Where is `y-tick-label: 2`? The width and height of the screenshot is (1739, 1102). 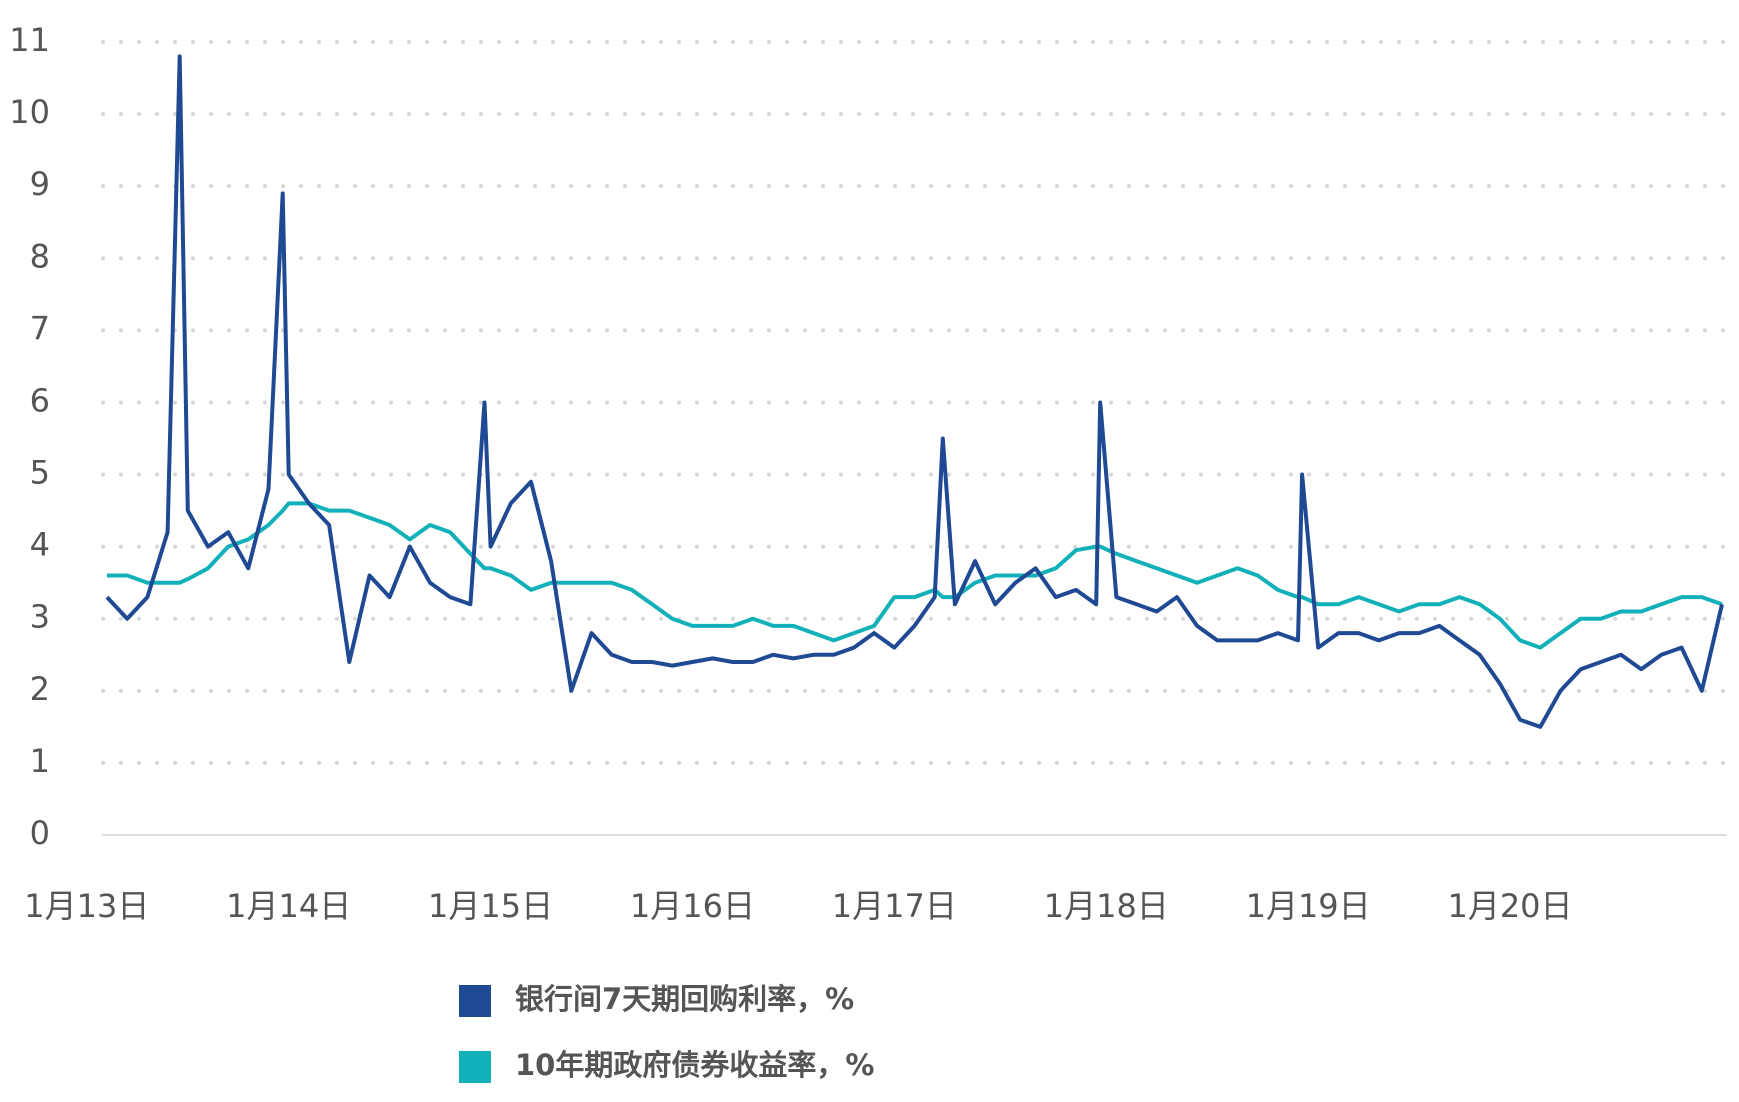 y-tick-label: 2 is located at coordinates (40, 689).